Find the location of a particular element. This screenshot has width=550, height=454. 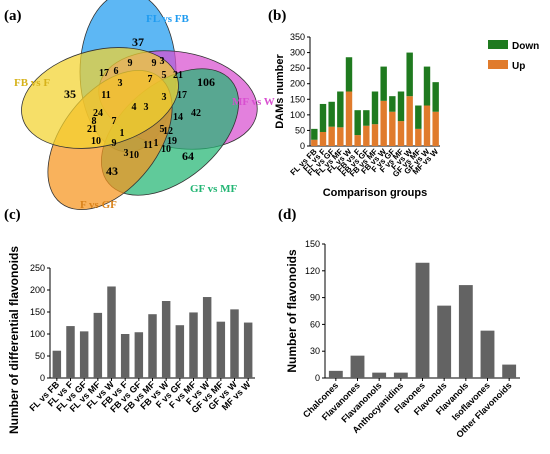

venn-label-f-vs-gf: F vs GF is located at coordinates (98, 205).